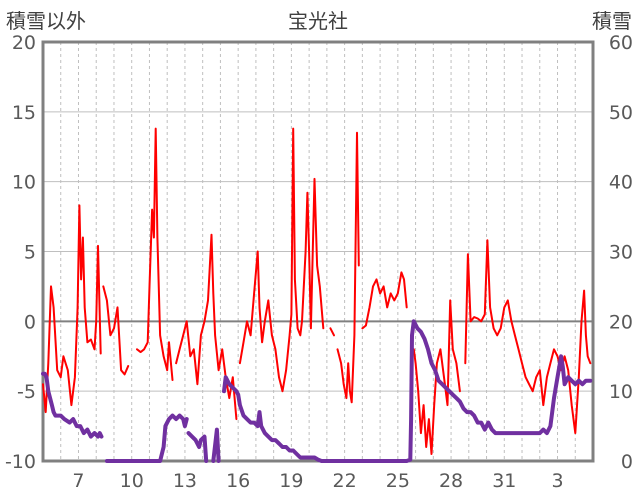 The width and height of the screenshot is (636, 501). What do you see at coordinates (627, 462) in the screenshot?
I see `right-tick-label: 0` at bounding box center [627, 462].